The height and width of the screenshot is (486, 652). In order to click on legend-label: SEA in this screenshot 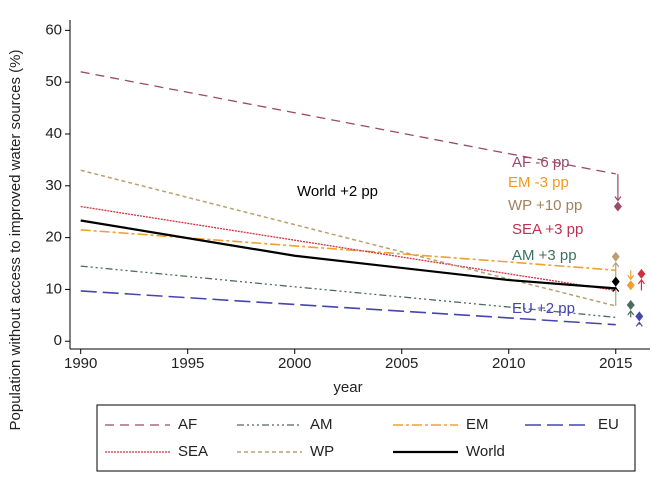, I will do `click(193, 451)`.